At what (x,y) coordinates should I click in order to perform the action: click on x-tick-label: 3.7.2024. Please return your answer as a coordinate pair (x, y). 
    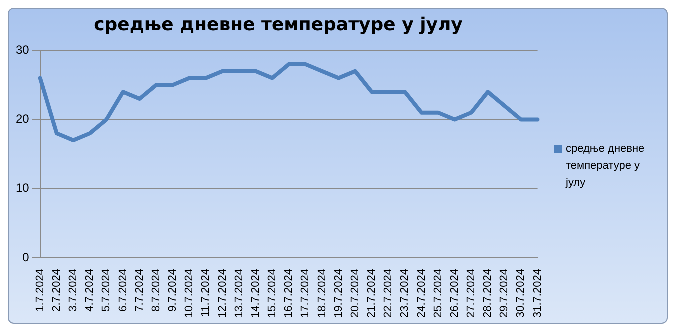
    Looking at the image, I should click on (74, 290).